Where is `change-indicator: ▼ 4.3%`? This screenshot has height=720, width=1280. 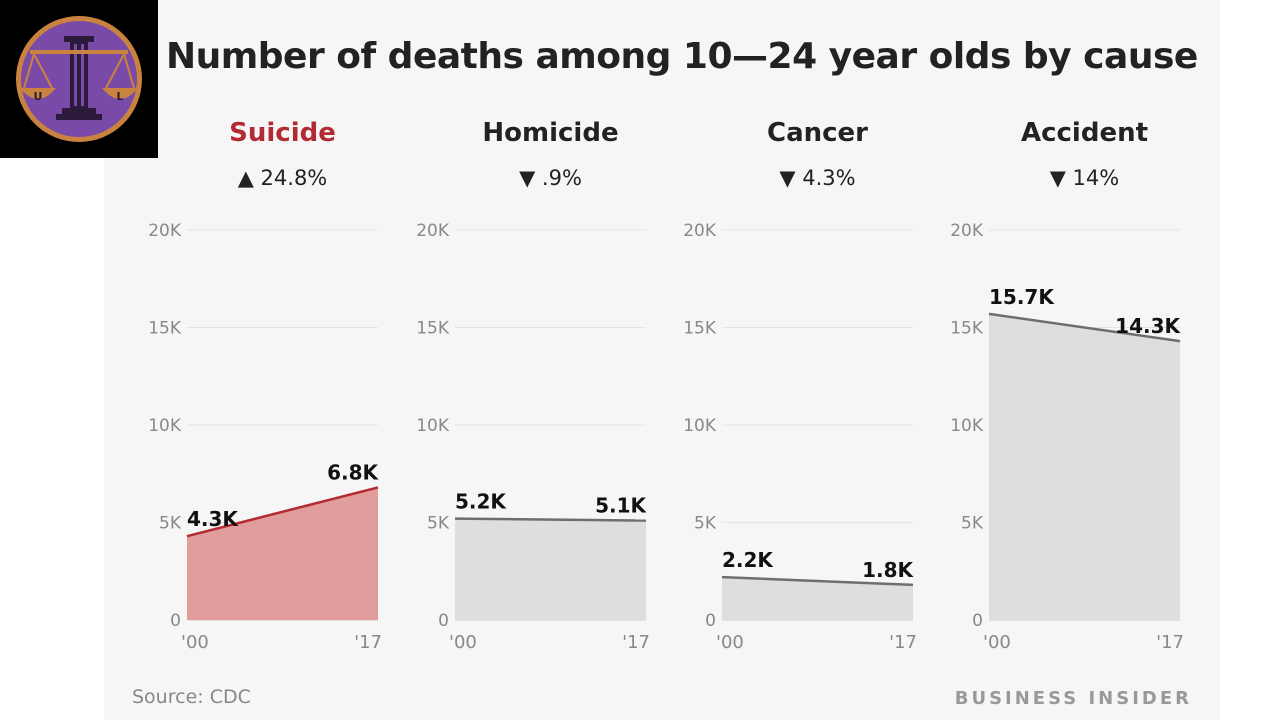 change-indicator: ▼ 4.3% is located at coordinates (817, 178).